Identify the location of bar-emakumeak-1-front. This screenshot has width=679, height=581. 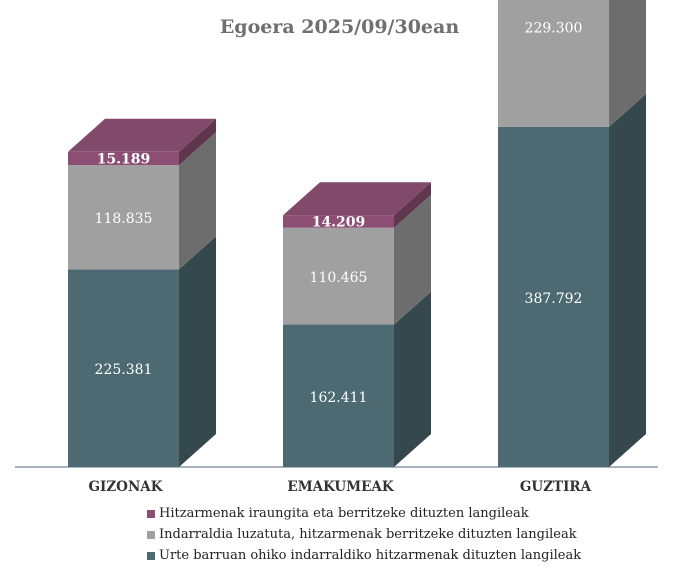
(338, 395).